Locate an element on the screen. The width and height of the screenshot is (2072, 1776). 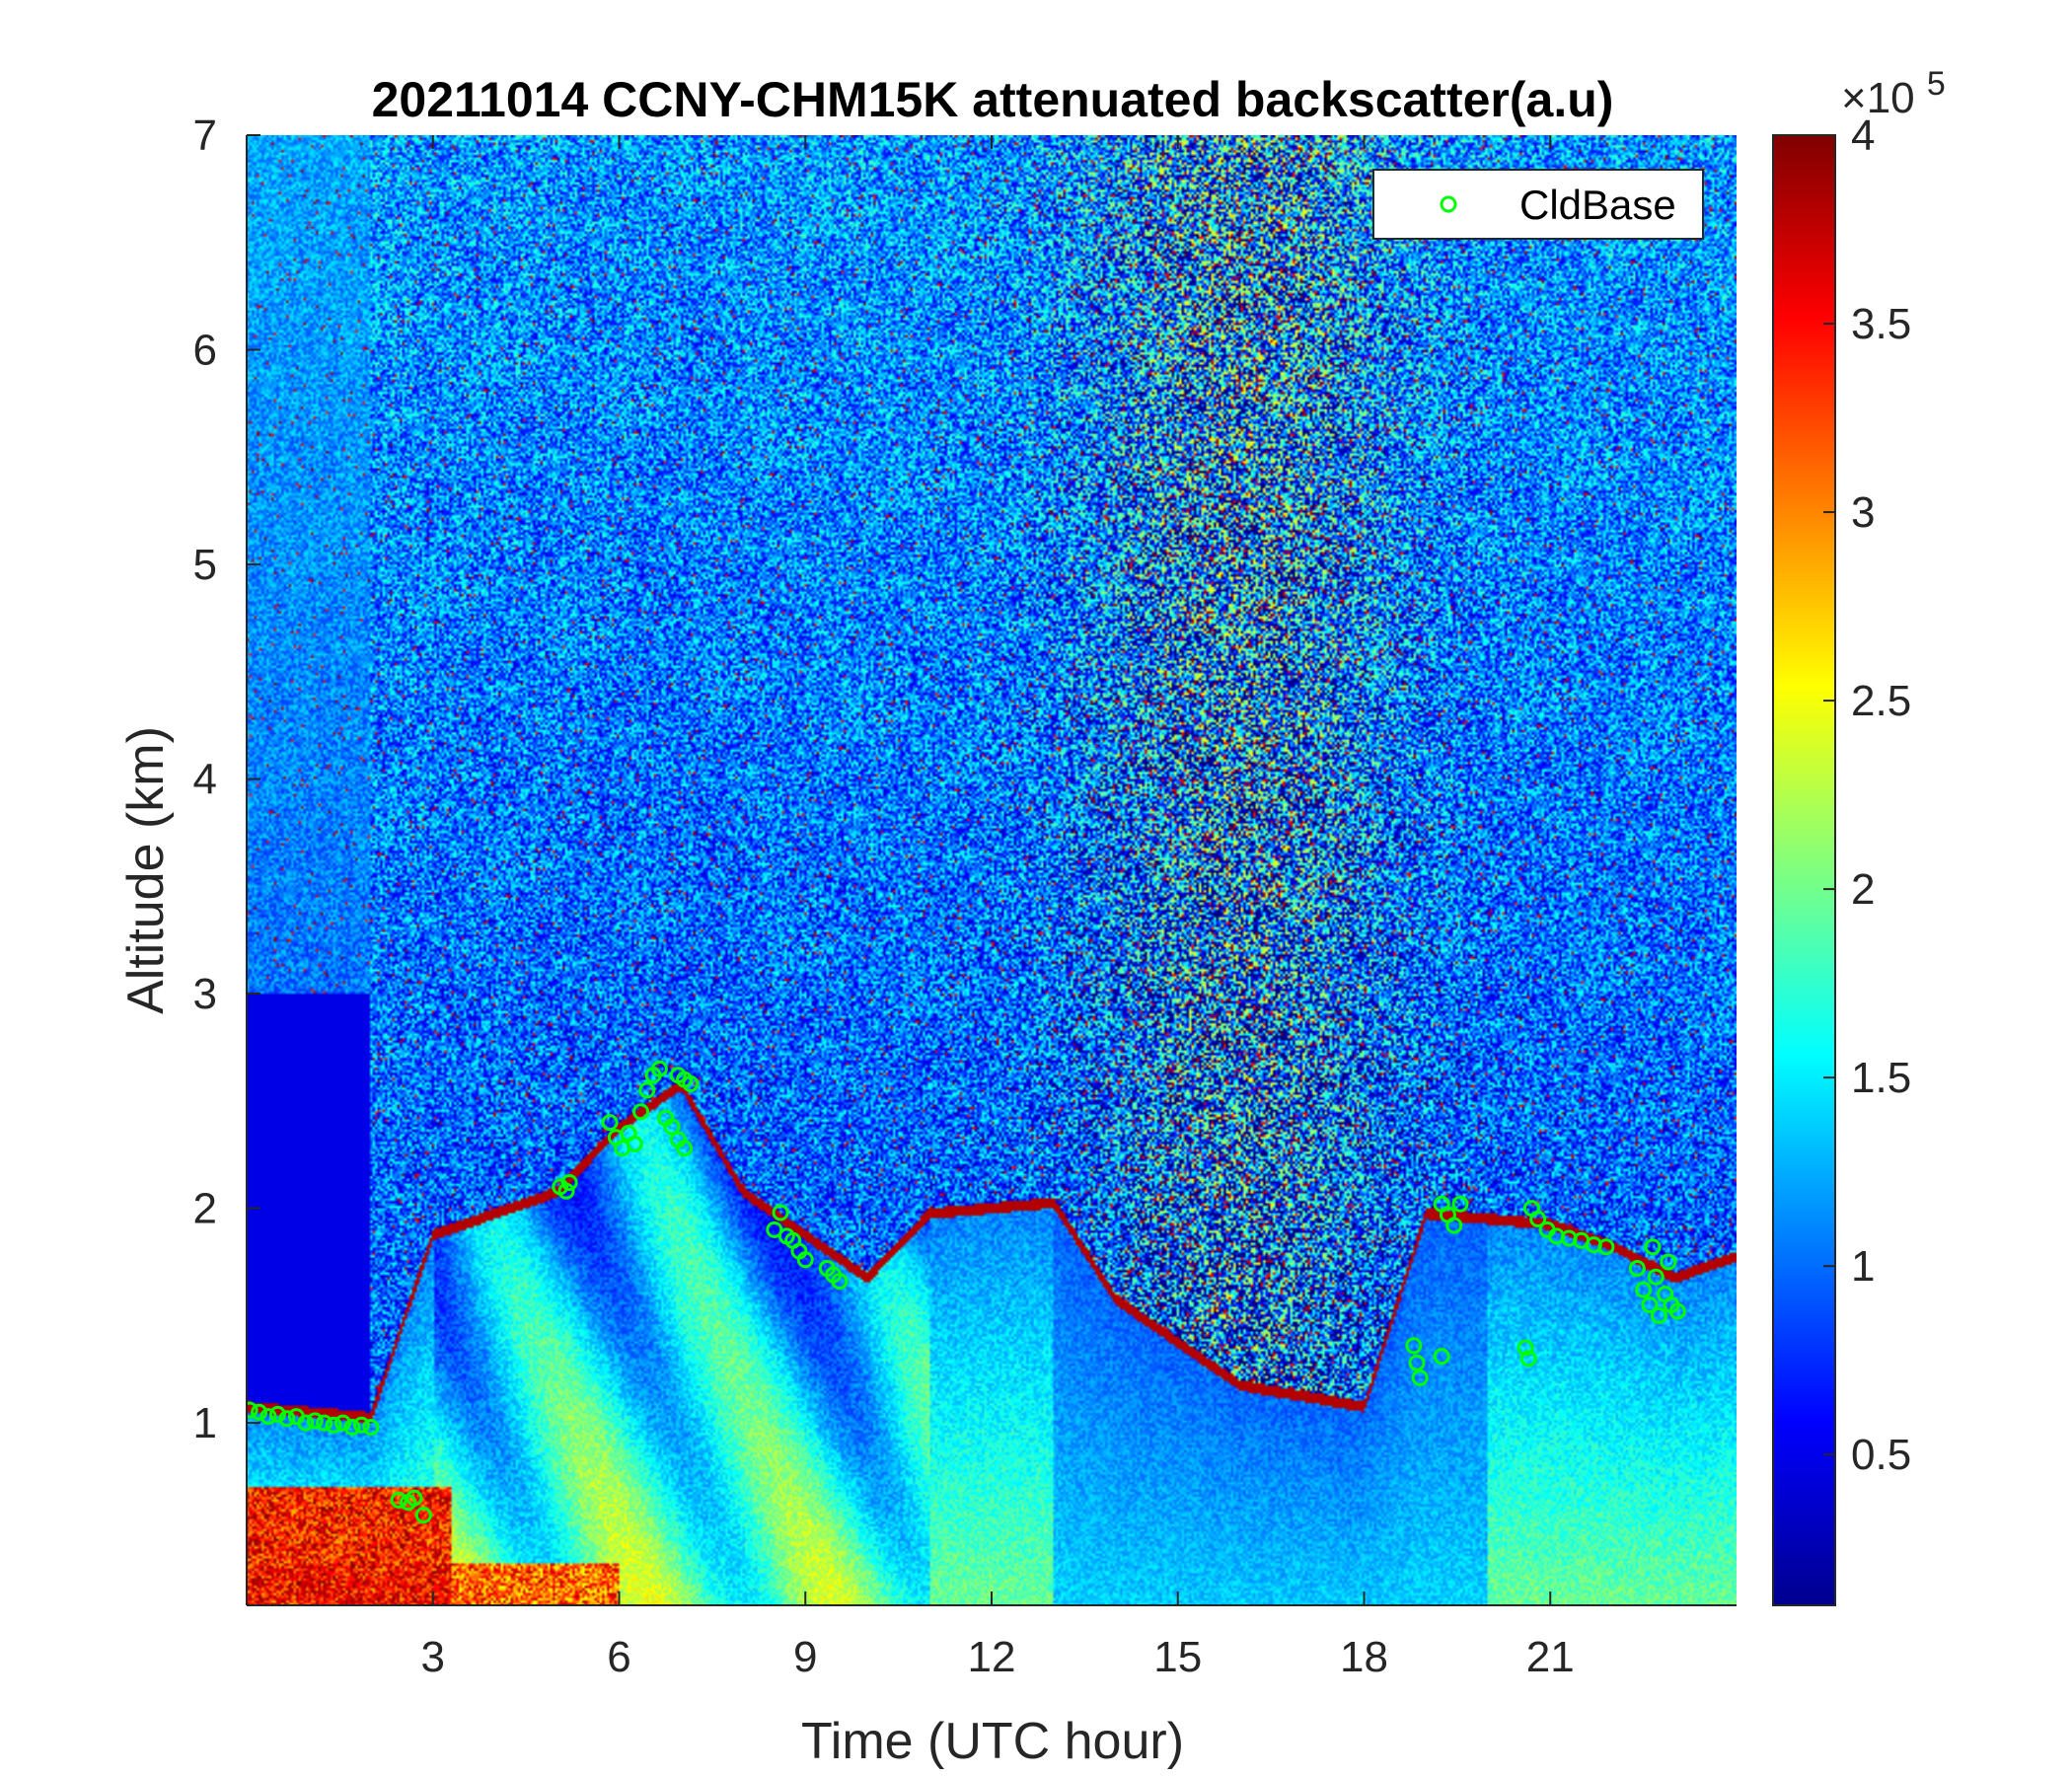
colorbar-tick-label: 2 is located at coordinates (1863, 890).